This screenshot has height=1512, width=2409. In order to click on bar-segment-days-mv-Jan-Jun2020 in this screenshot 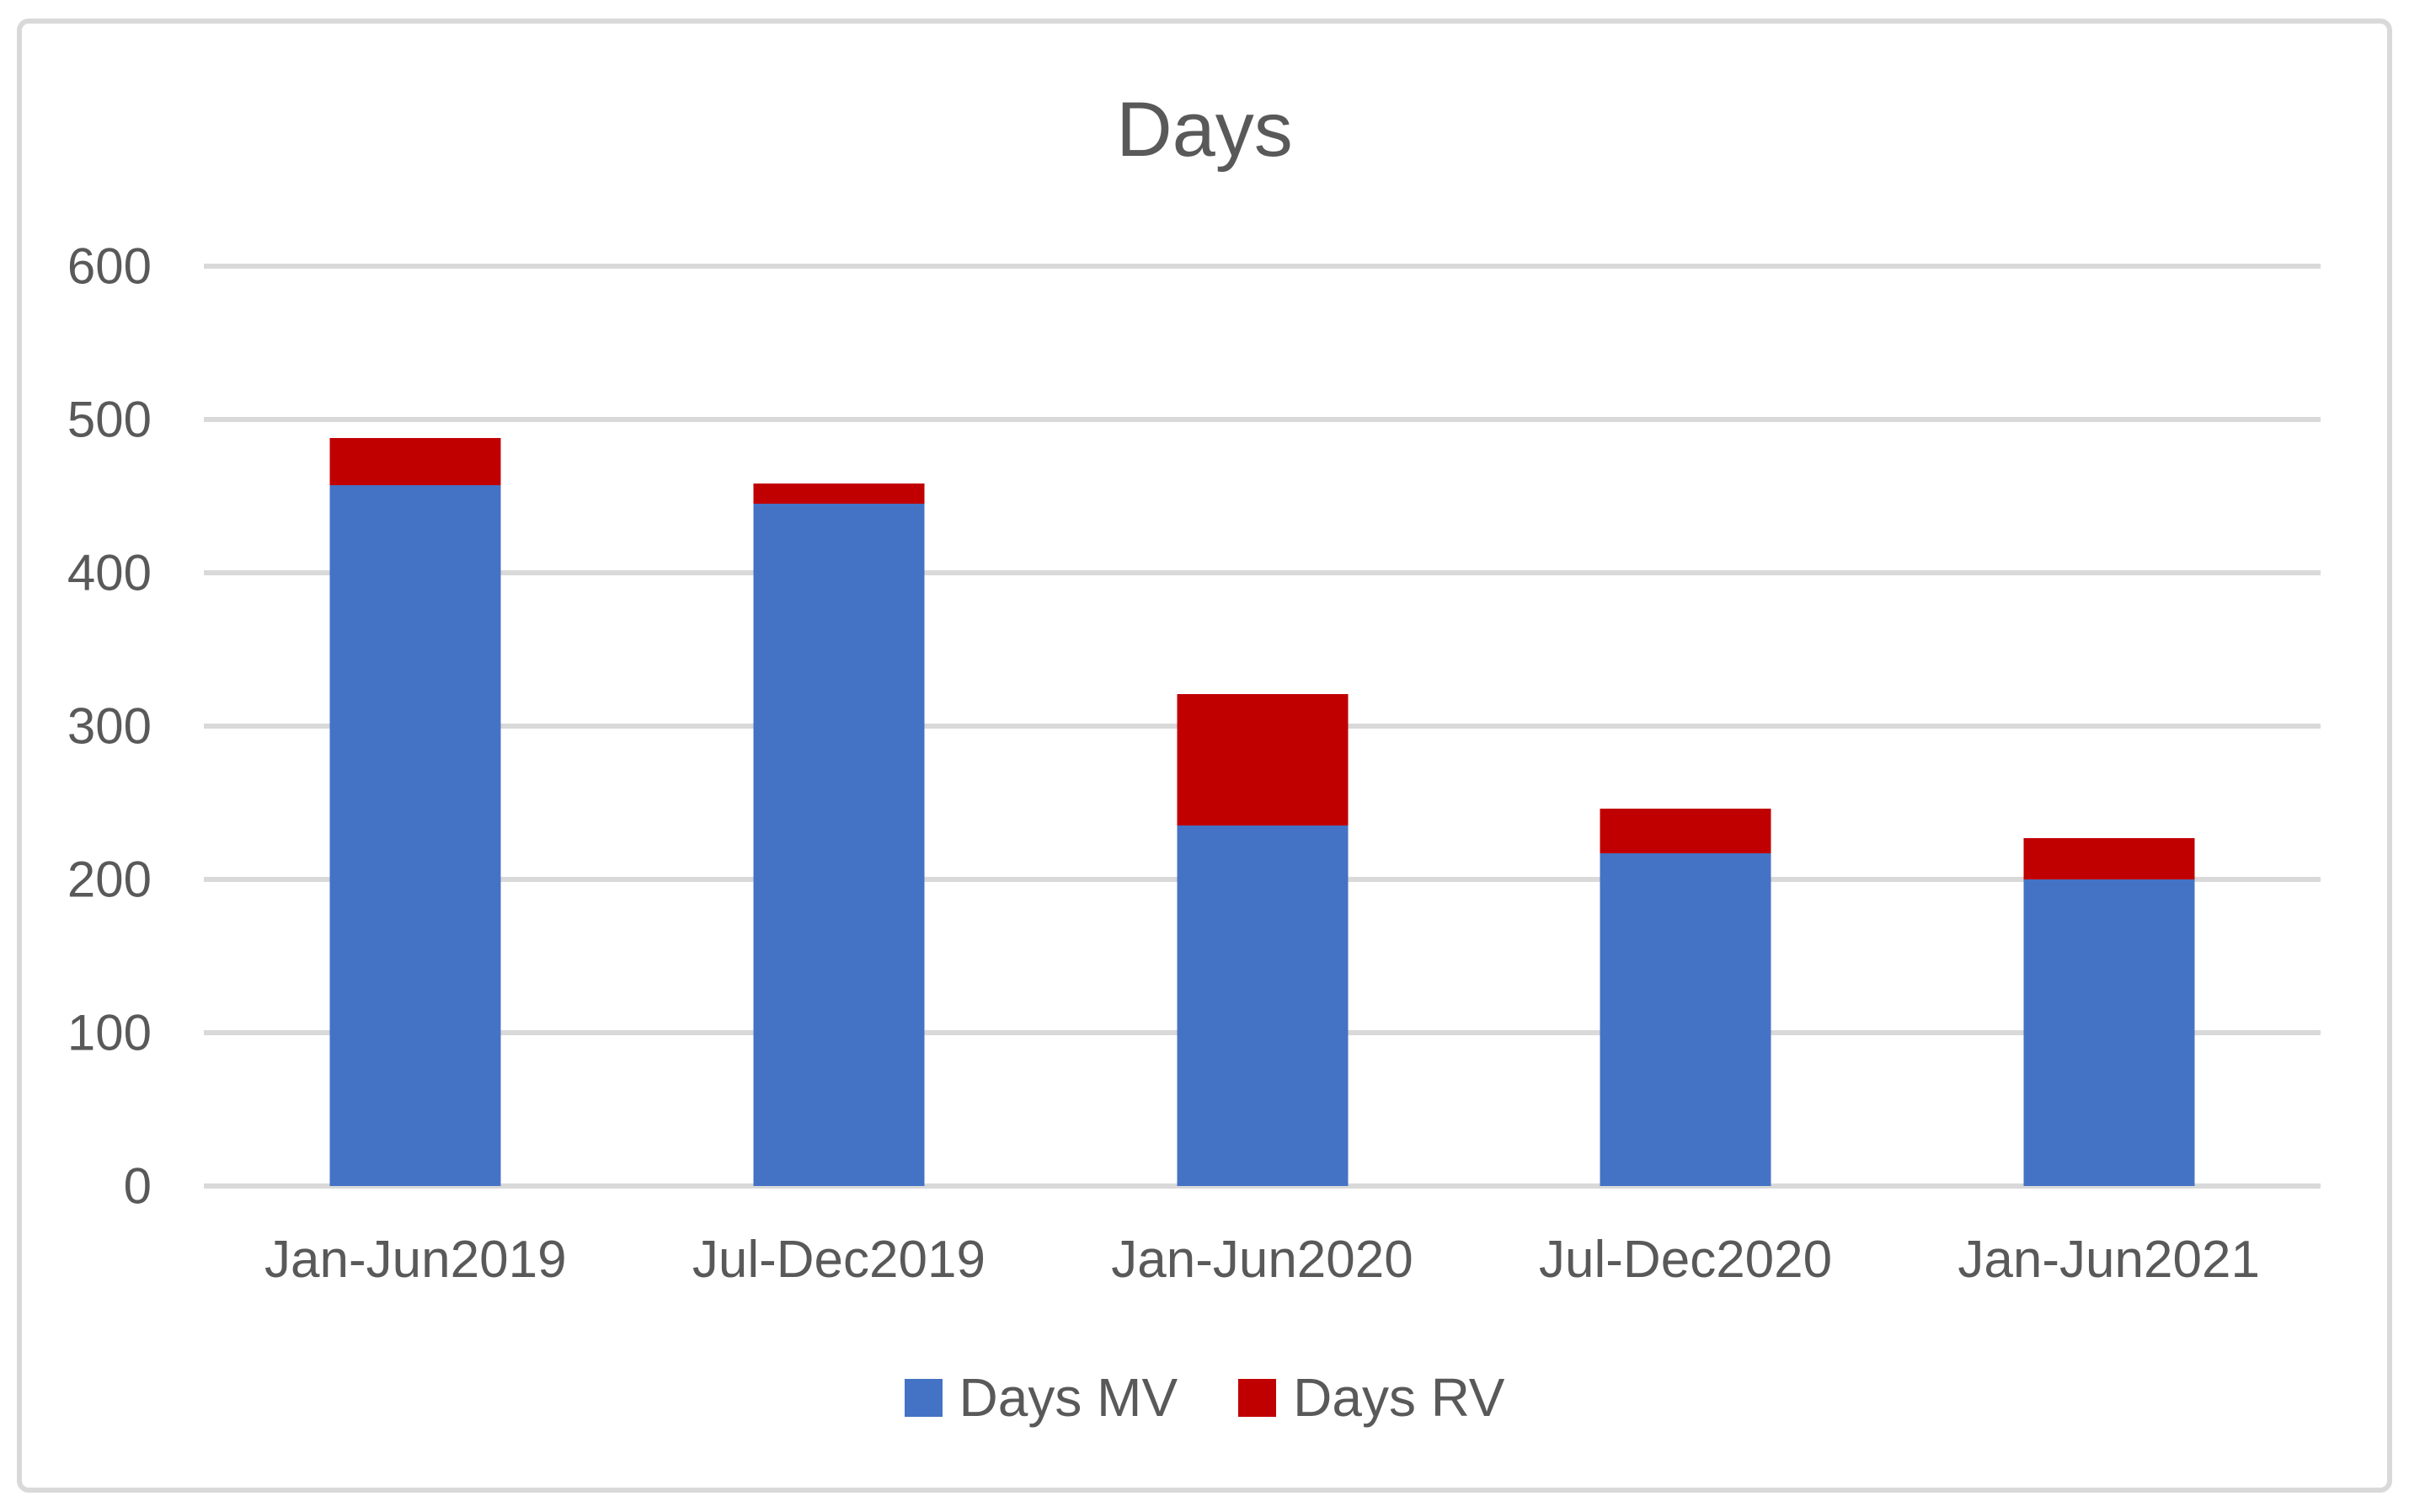, I will do `click(1262, 1005)`.